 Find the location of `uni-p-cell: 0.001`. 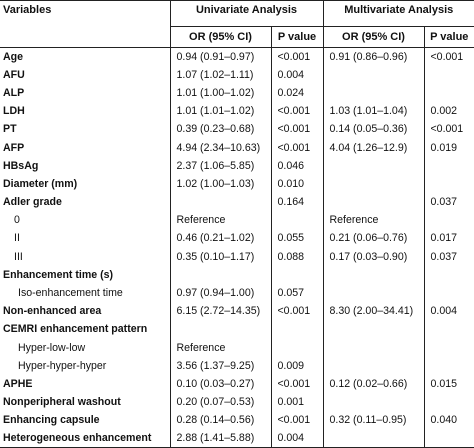

uni-p-cell: 0.001 is located at coordinates (296, 402).